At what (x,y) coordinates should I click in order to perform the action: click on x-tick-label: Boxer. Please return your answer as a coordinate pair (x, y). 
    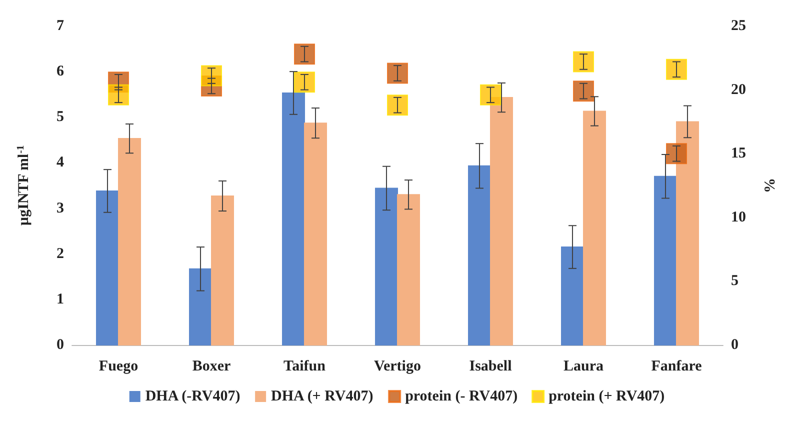
    Looking at the image, I should click on (211, 366).